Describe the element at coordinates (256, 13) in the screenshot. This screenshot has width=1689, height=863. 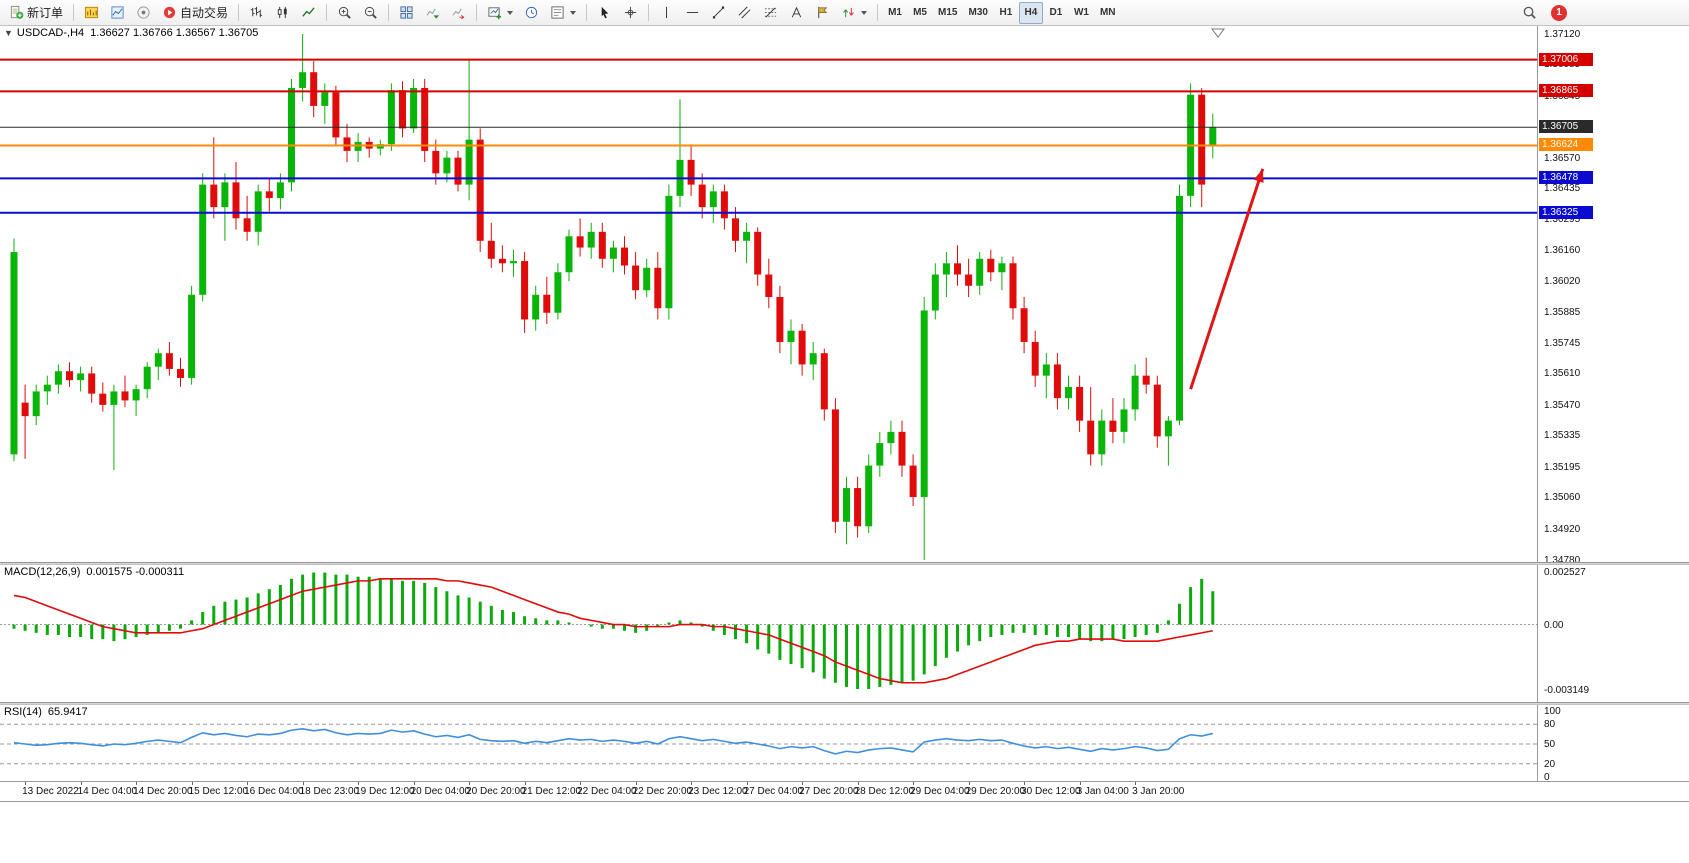
I see `bar-chart-button` at that location.